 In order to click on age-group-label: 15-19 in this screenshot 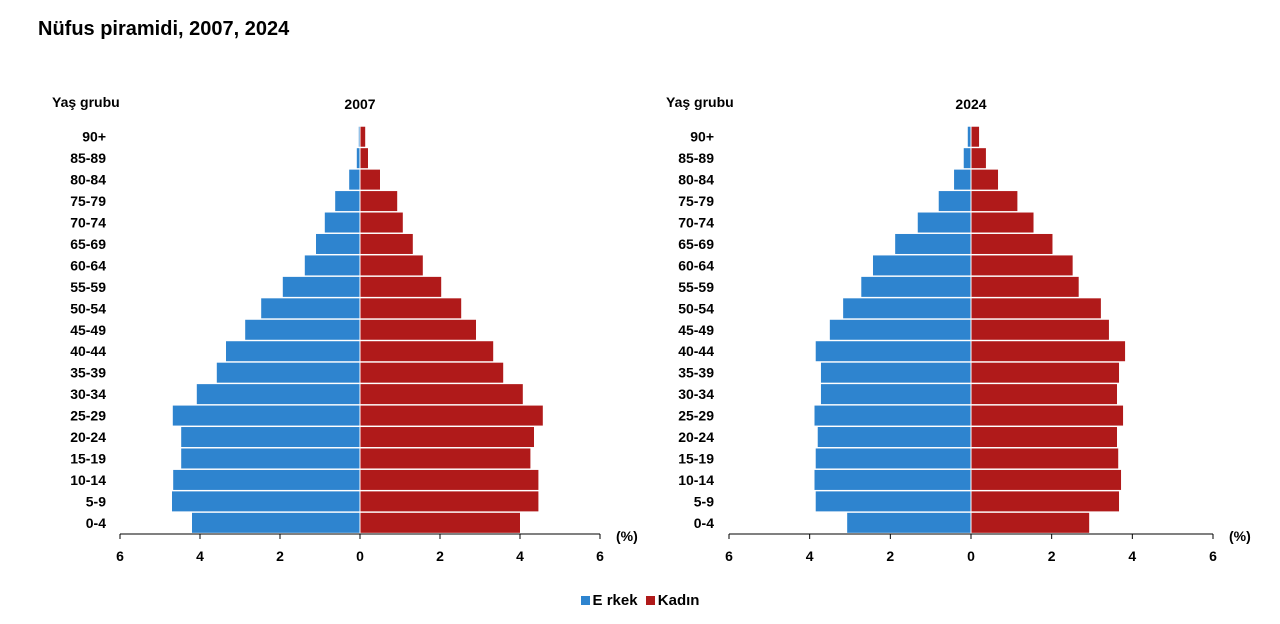, I will do `click(696, 458)`.